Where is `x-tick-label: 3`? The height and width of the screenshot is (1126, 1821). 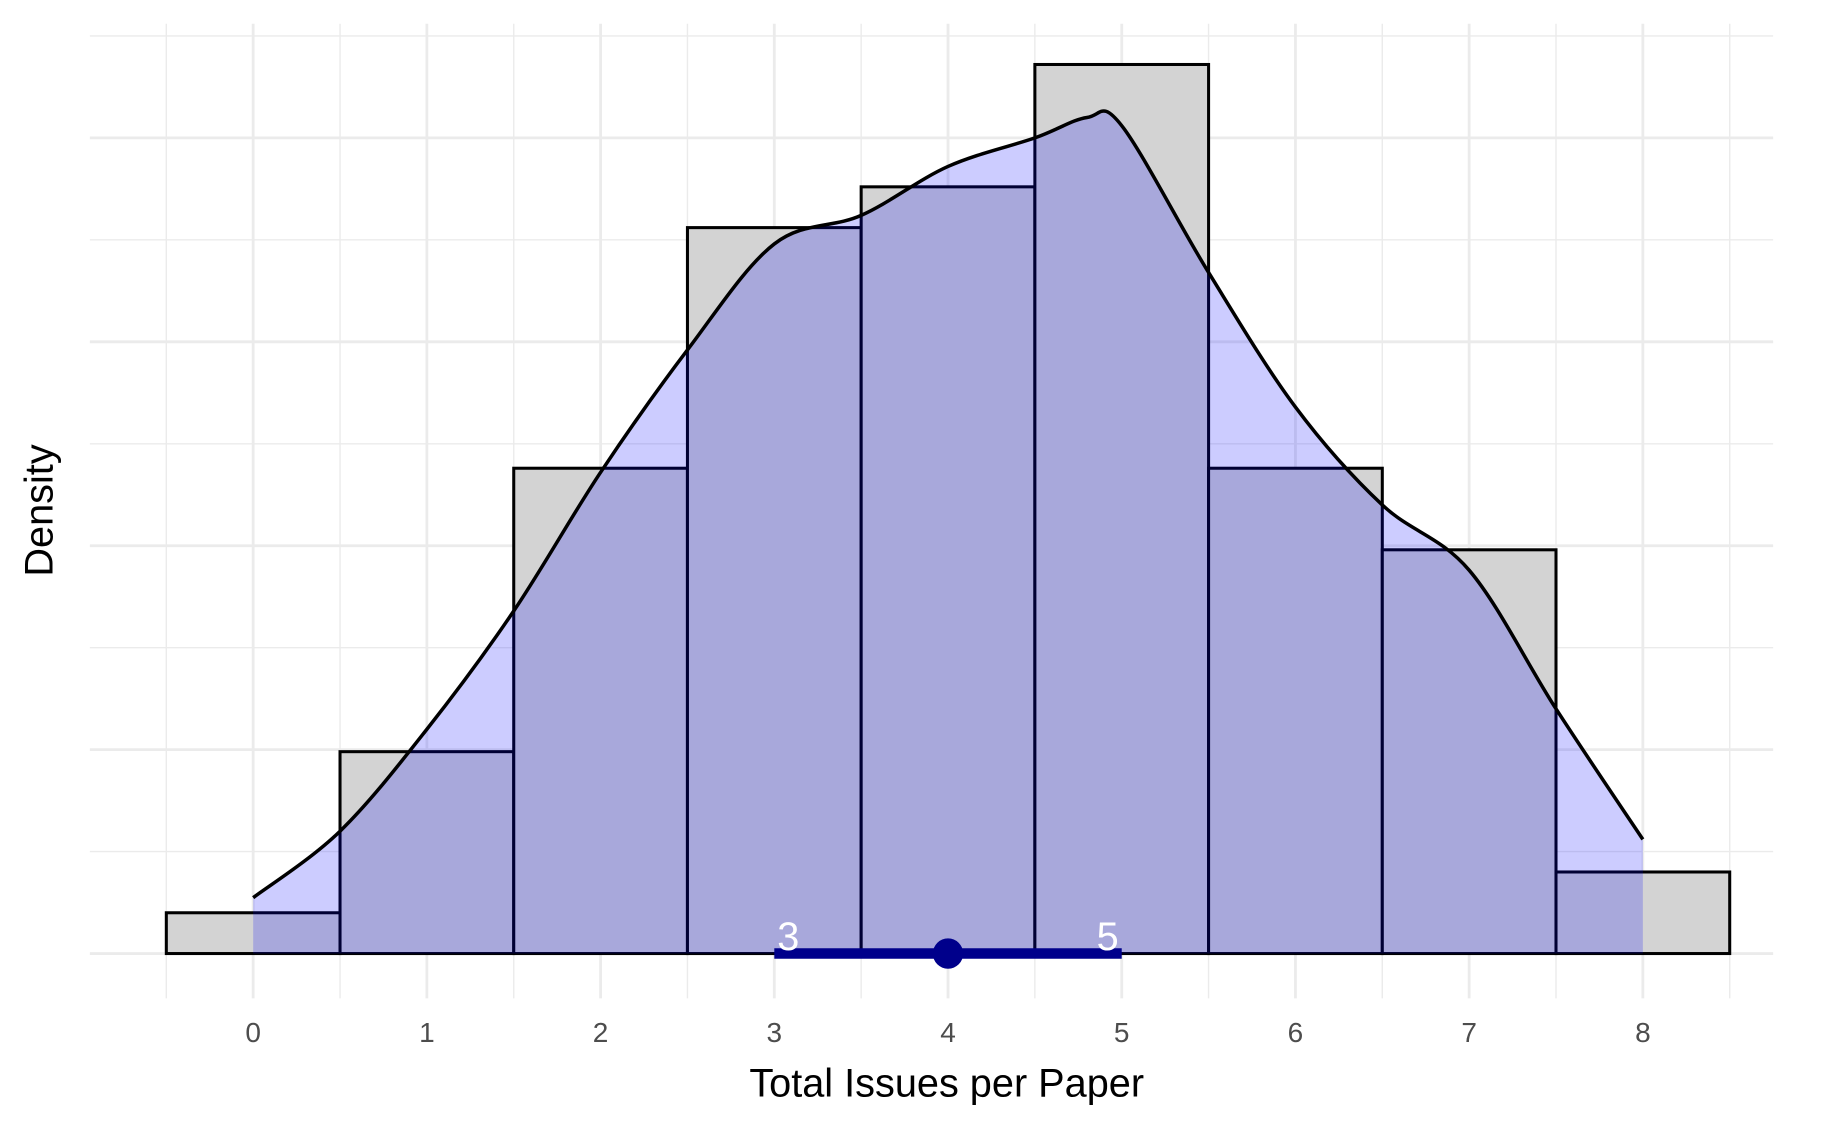 x-tick-label: 3 is located at coordinates (775, 1032).